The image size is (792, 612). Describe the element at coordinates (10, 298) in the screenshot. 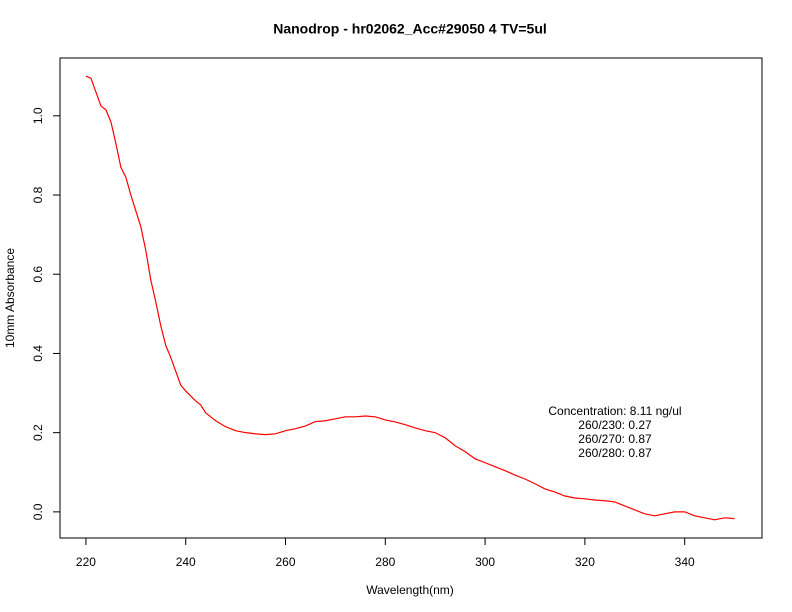

I see `y-axis-label: 10mm Absorbance` at that location.